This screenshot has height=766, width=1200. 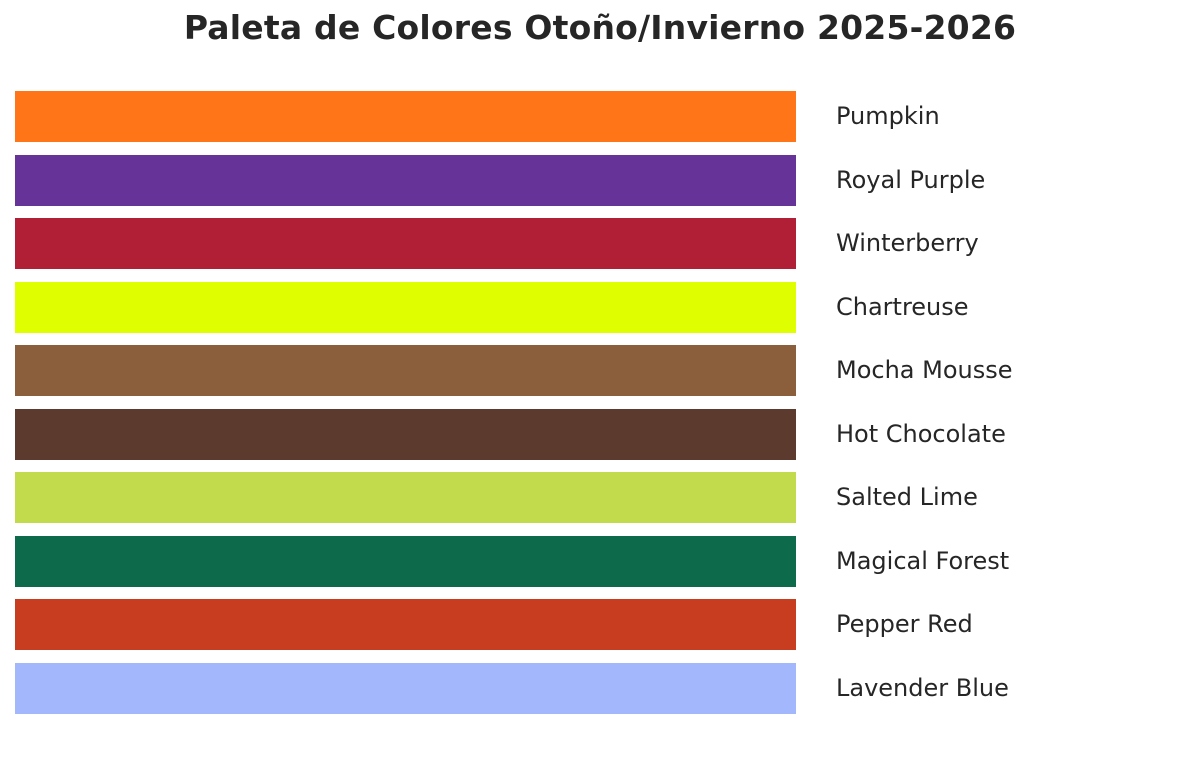 What do you see at coordinates (888, 116) in the screenshot?
I see `color-name-label: Pumpkin` at bounding box center [888, 116].